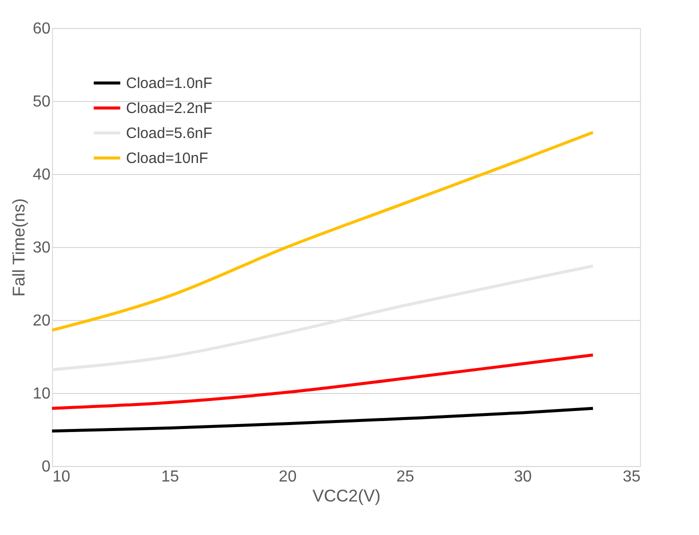  Describe the element at coordinates (631, 477) in the screenshot. I see `x-tick-label: 35` at that location.